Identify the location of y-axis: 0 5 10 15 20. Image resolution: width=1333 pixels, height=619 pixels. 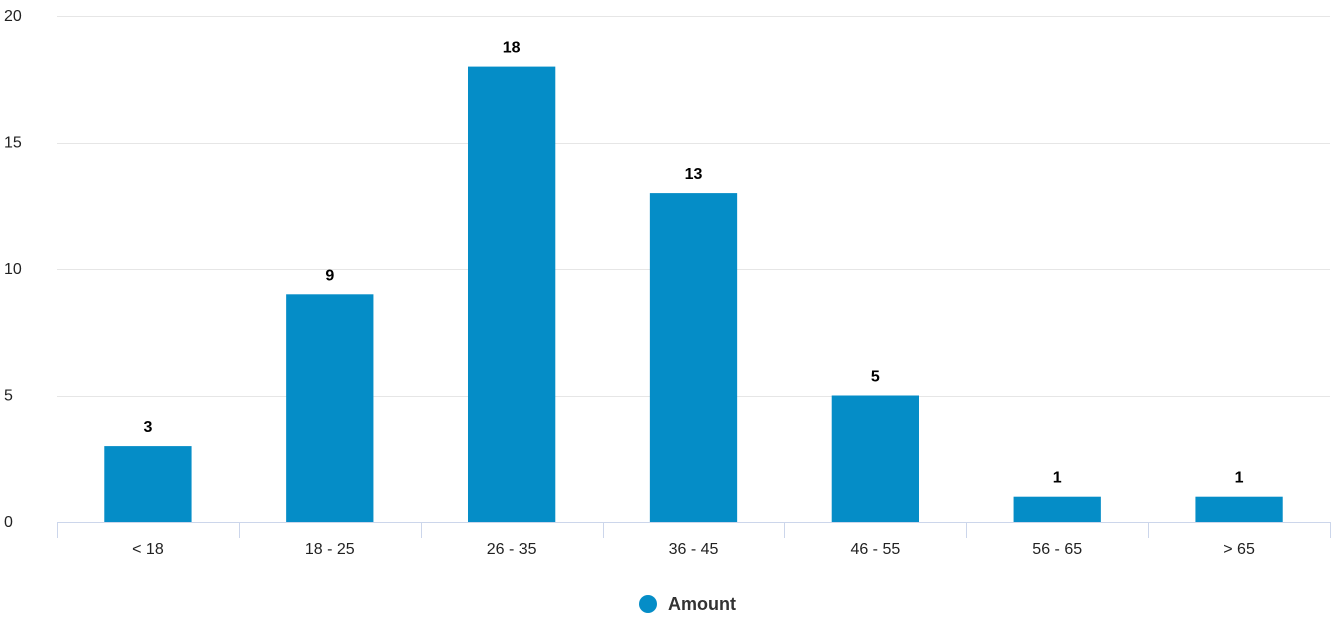
(13, 269).